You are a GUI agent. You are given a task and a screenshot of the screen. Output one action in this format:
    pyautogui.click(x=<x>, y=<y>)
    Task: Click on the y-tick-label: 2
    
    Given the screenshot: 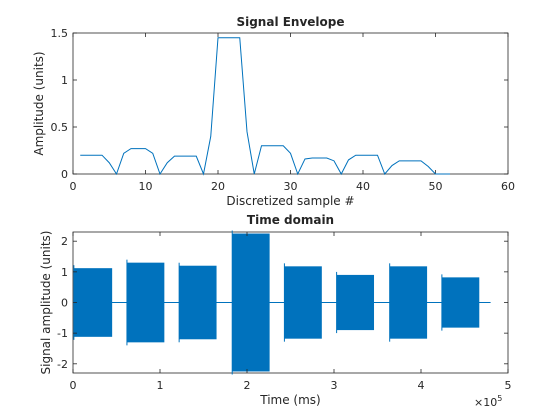 What is the action you would take?
    pyautogui.click(x=64, y=241)
    